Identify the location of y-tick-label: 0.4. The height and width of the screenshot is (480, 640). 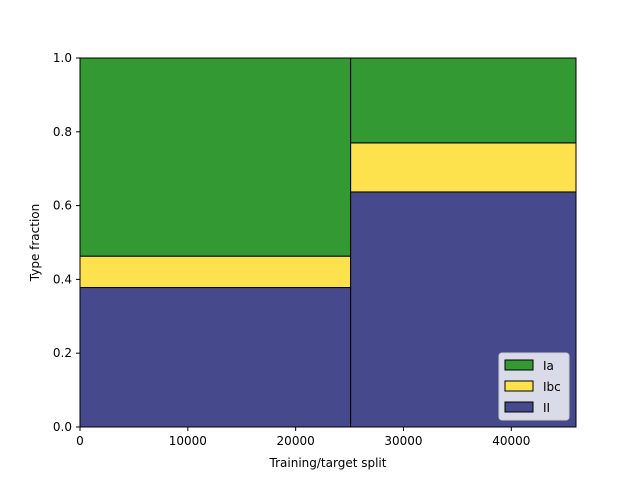
(62, 279).